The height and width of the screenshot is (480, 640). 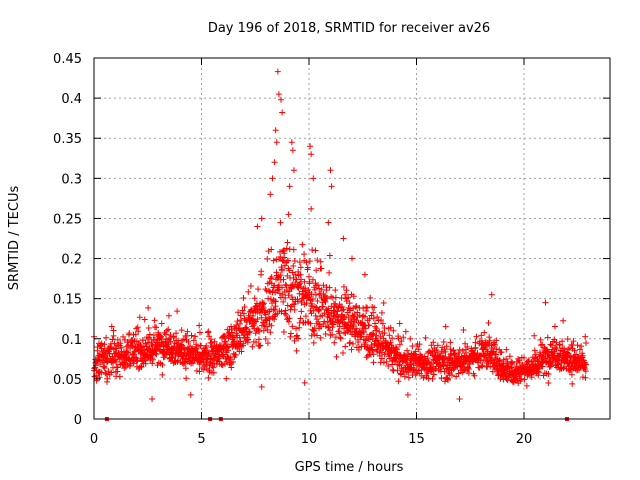 I want to click on x-axis-label: GPS time / hours, so click(x=349, y=467).